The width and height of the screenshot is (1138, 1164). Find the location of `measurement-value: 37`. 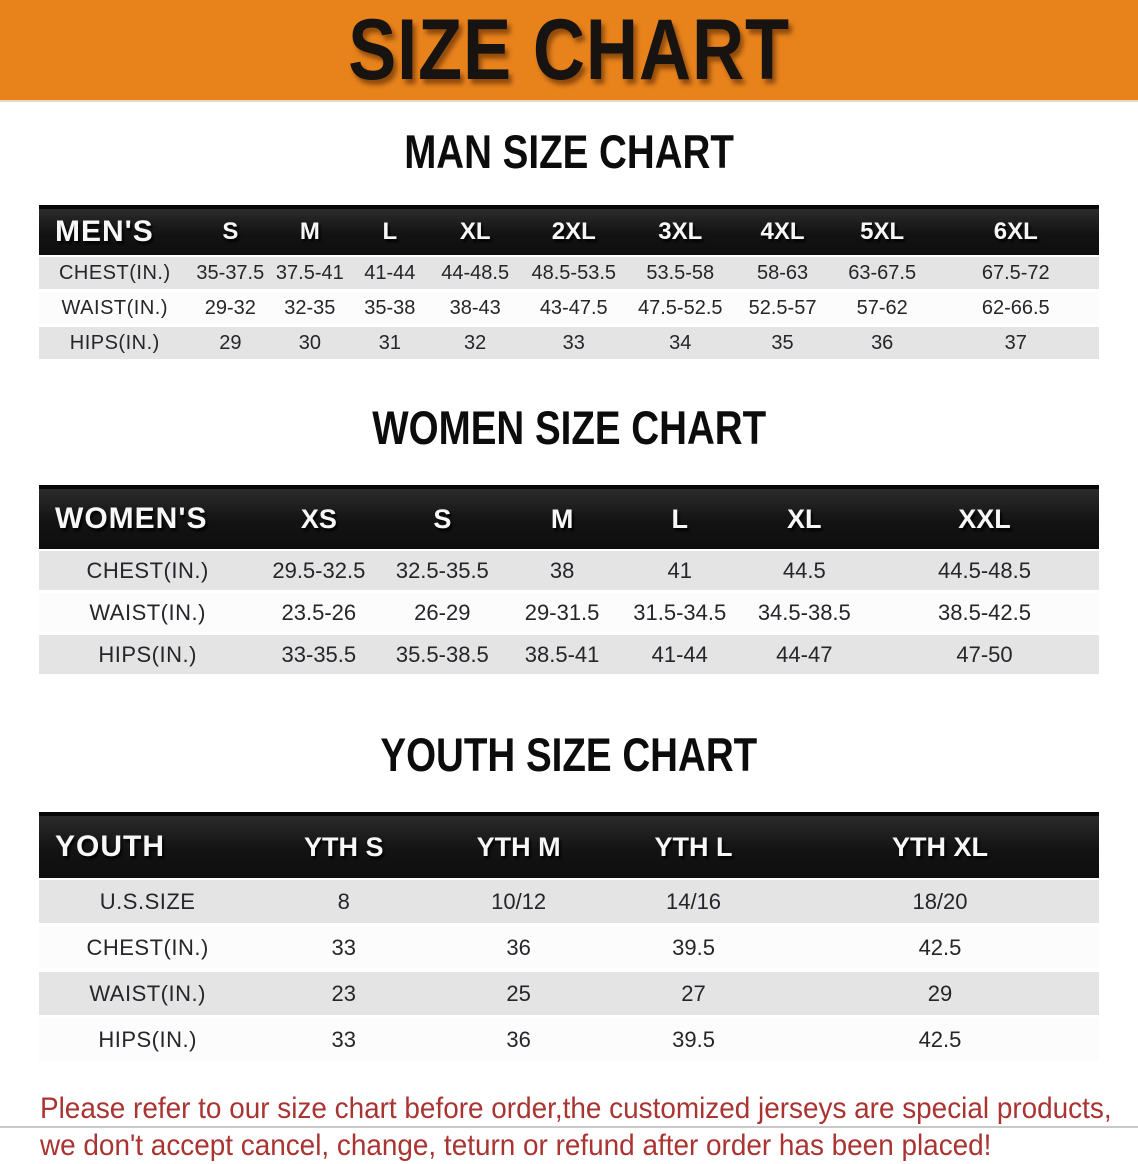

measurement-value: 37 is located at coordinates (1015, 343).